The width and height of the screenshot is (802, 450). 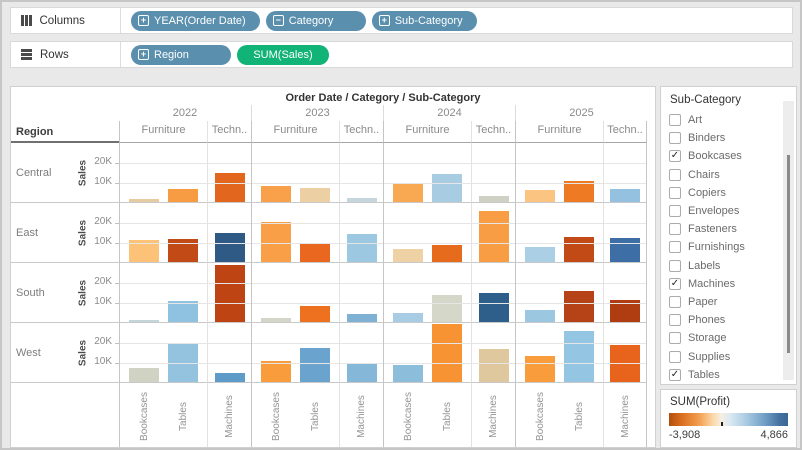 What do you see at coordinates (229, 247) in the screenshot?
I see `bar-east-2022-machines` at bounding box center [229, 247].